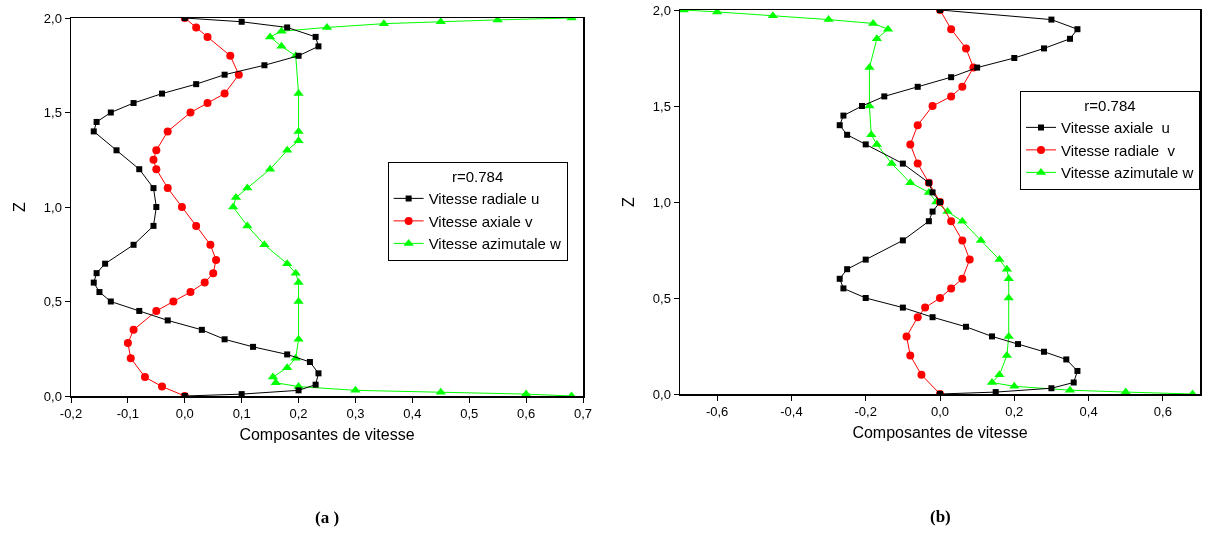  What do you see at coordinates (327, 517) in the screenshot?
I see `text: (a )` at bounding box center [327, 517].